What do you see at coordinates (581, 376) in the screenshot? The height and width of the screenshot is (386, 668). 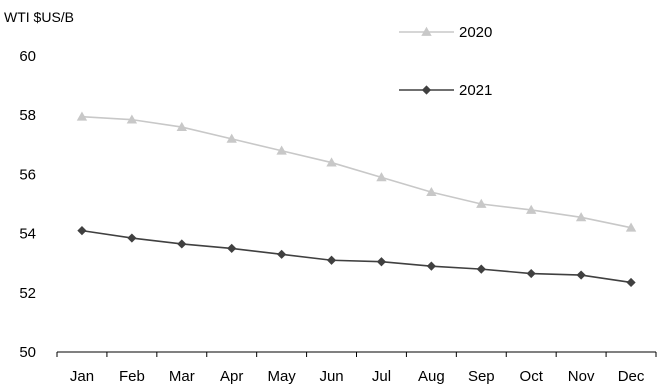 I see `x-tick-label: Nov` at bounding box center [581, 376].